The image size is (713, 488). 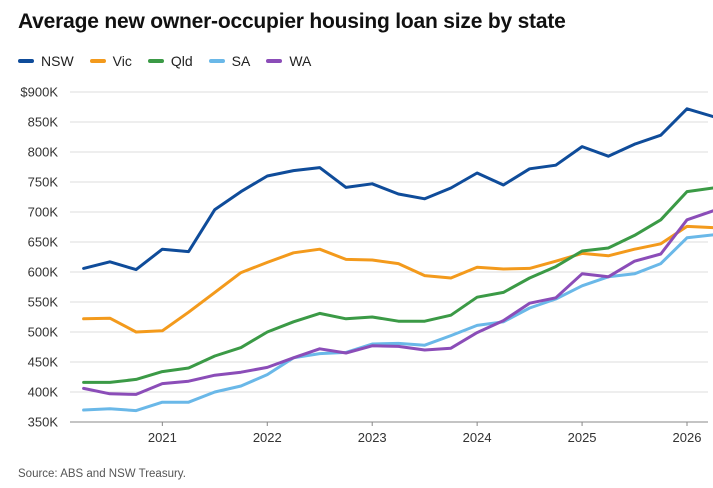 I want to click on legend-swatch-vic, so click(x=97, y=61).